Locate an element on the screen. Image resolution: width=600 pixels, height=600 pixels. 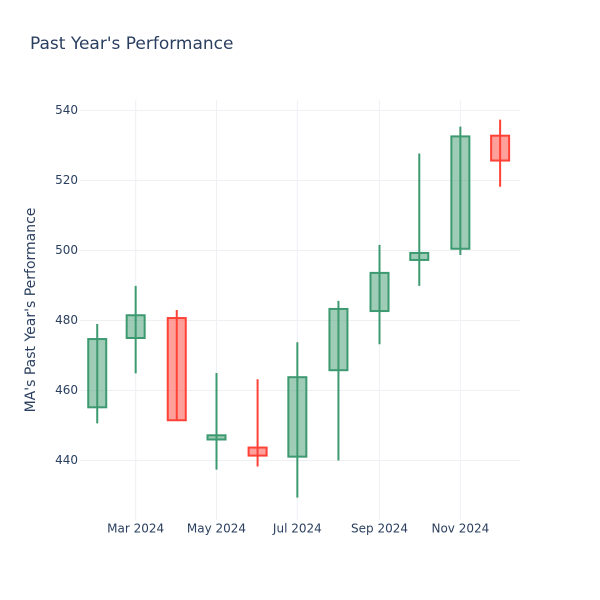
y-tick-label: 480 is located at coordinates (66, 320).